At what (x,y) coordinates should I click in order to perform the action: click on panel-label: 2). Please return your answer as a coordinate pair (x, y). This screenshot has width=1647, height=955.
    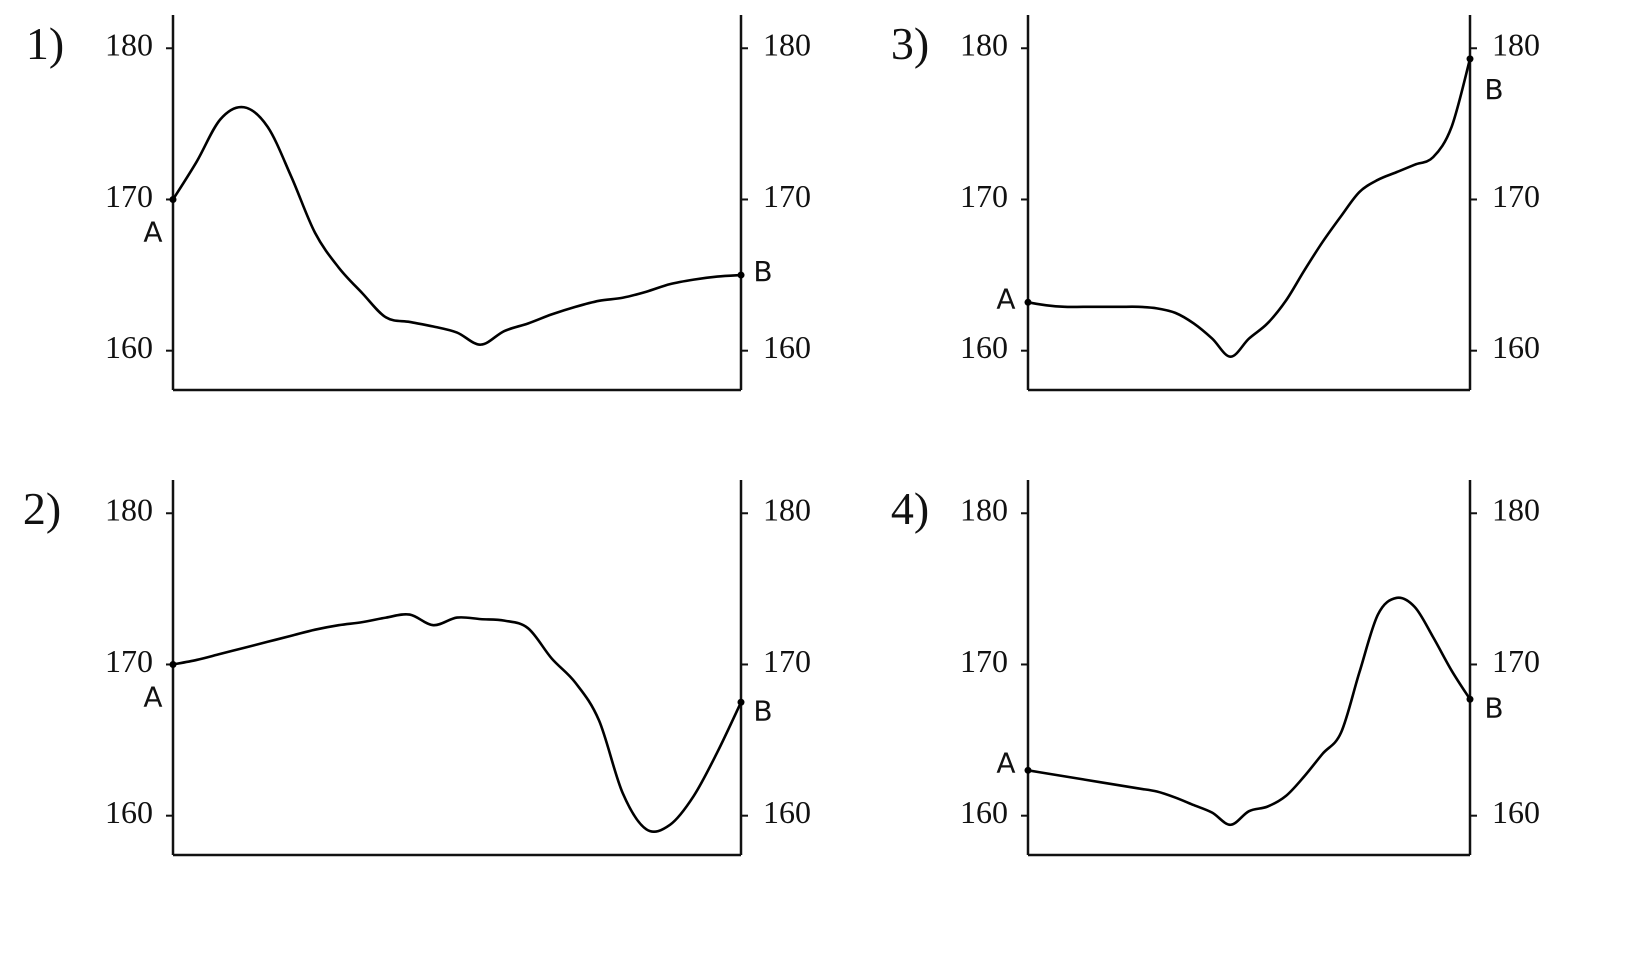
    Looking at the image, I should click on (42, 508).